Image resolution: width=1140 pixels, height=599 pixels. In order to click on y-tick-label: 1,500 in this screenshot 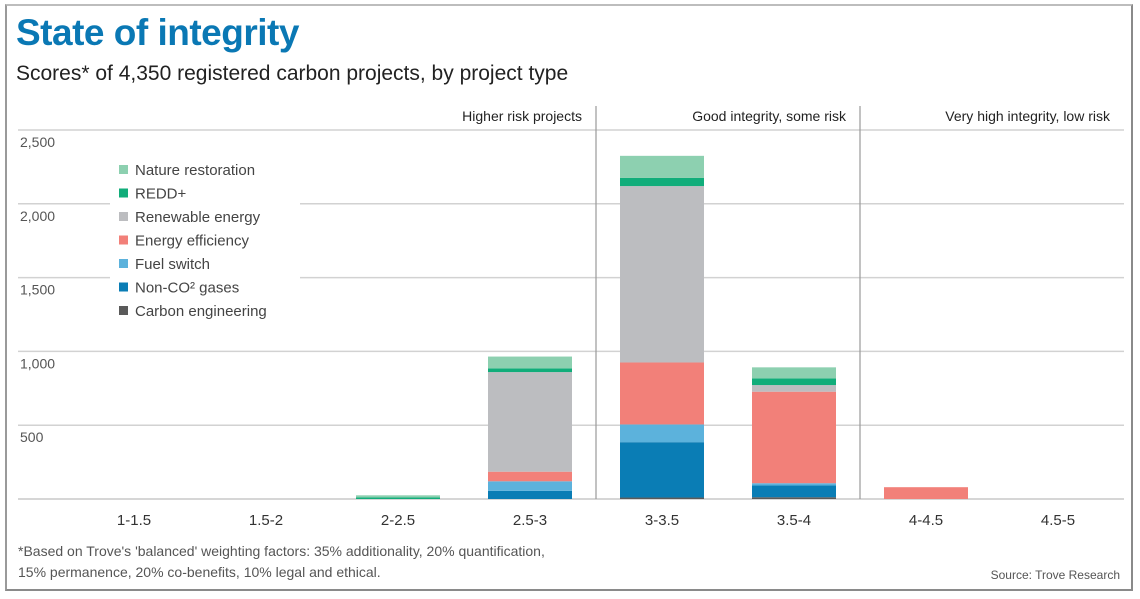, I will do `click(37, 290)`.